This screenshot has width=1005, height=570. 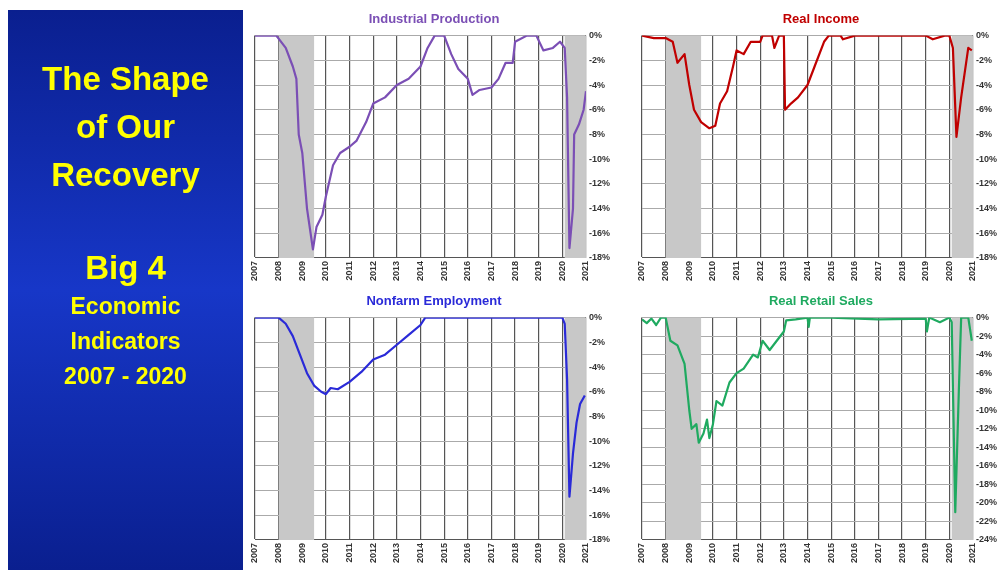 I want to click on chart-title: Real Retail Sales, so click(x=821, y=301).